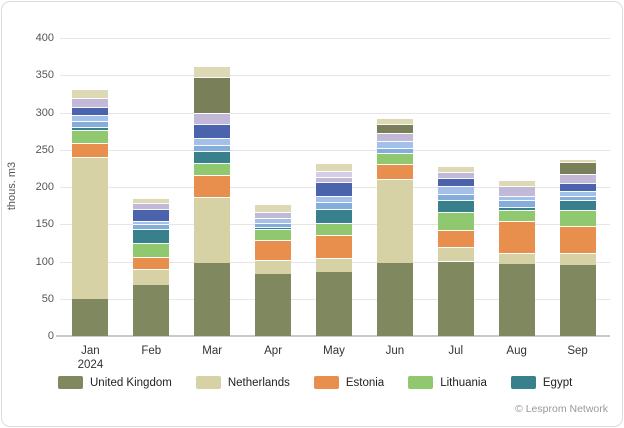  I want to click on bar-segment-estonia-feb, so click(151, 263).